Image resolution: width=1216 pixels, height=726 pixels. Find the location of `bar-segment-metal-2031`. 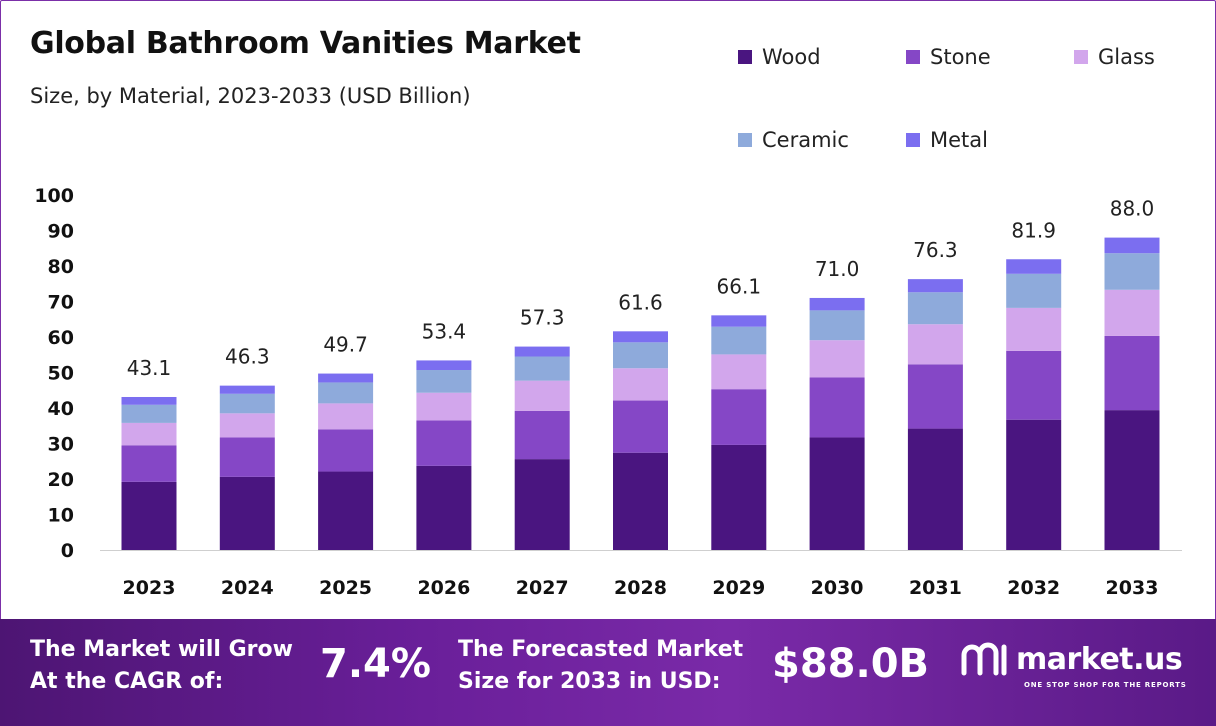

bar-segment-metal-2031 is located at coordinates (935, 286).